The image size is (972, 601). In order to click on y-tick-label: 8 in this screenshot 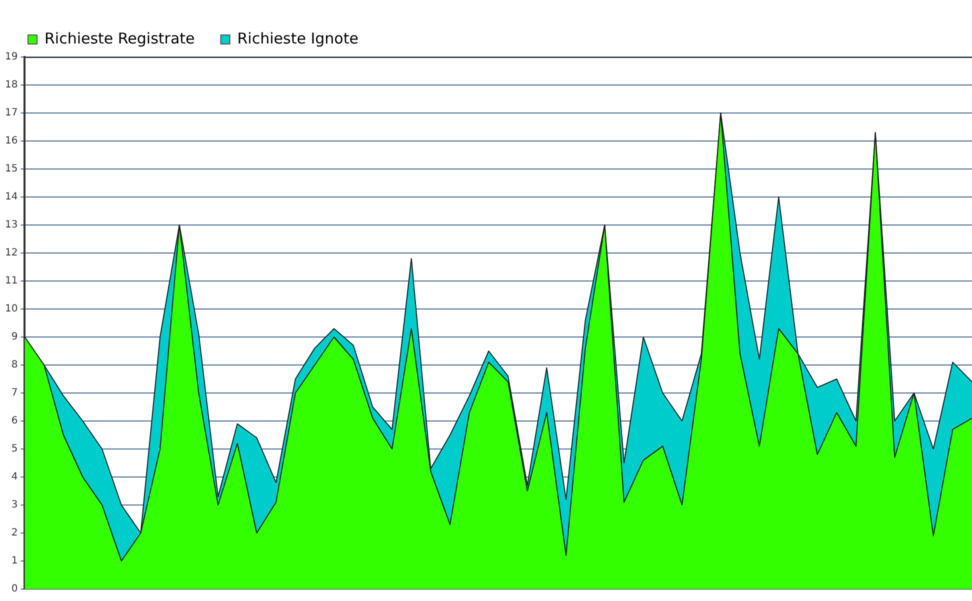, I will do `click(14, 365)`.